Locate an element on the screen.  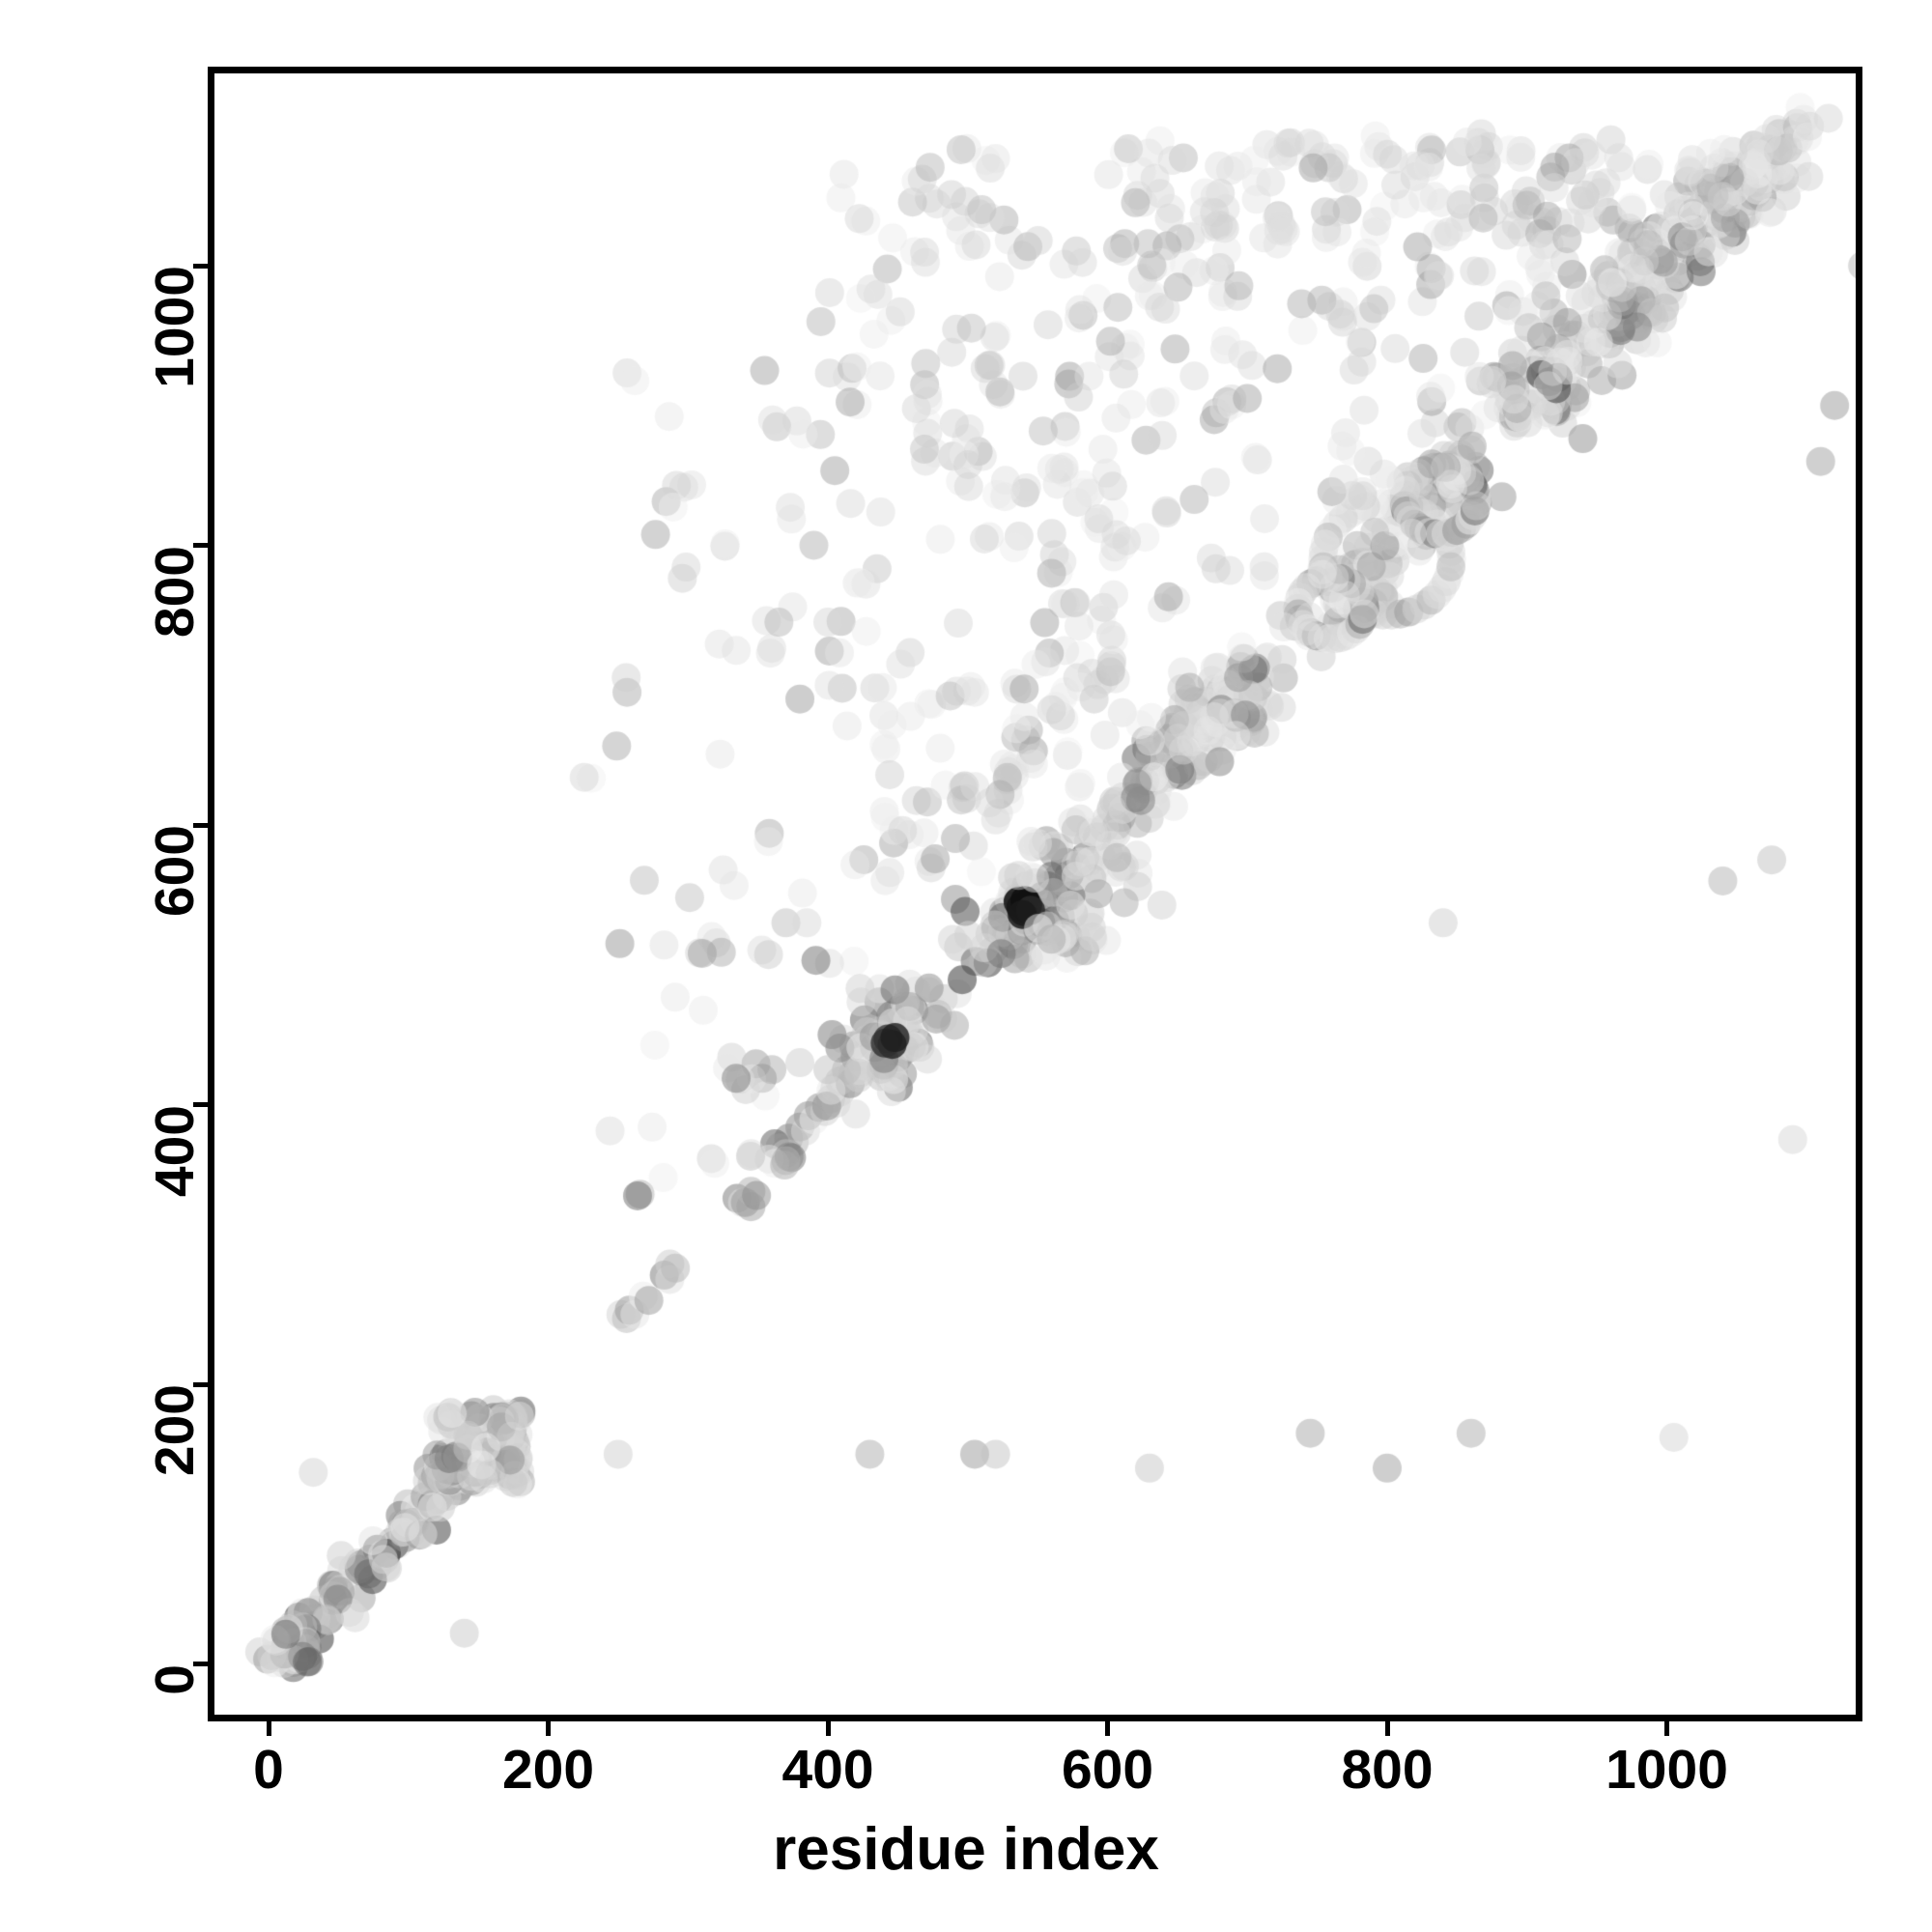
x-tick-label: 1000 is located at coordinates (1666, 1770).